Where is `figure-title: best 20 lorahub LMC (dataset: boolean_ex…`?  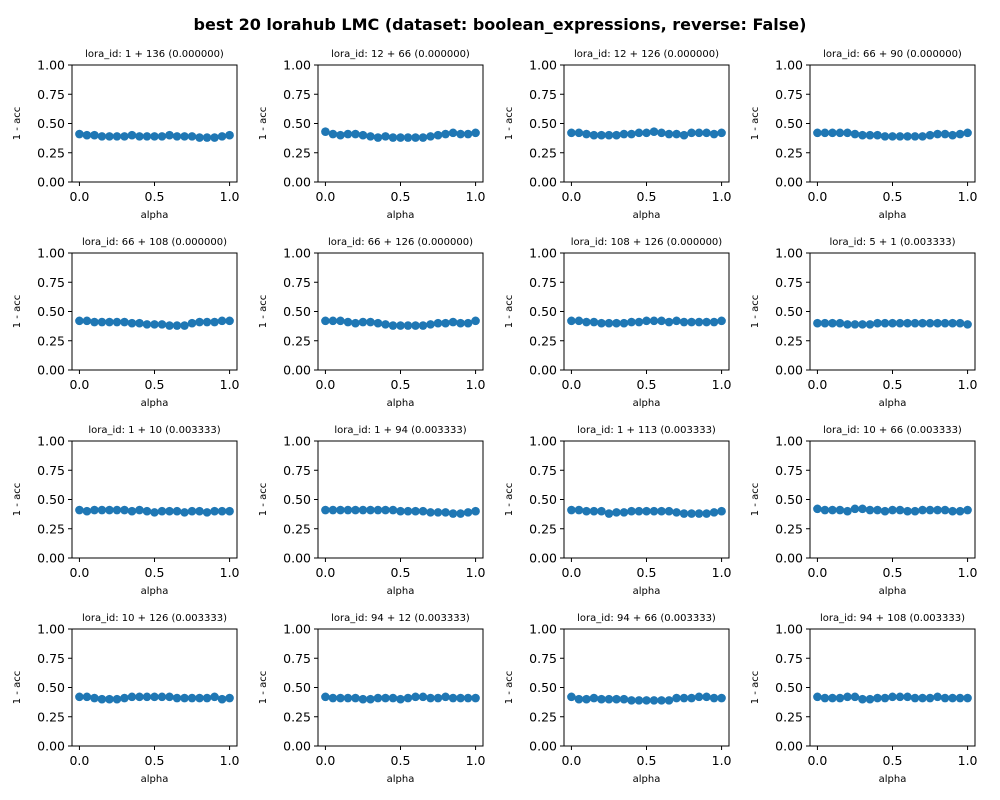
figure-title: best 20 lorahub LMC (dataset: boolean_ex… is located at coordinates (500, 24).